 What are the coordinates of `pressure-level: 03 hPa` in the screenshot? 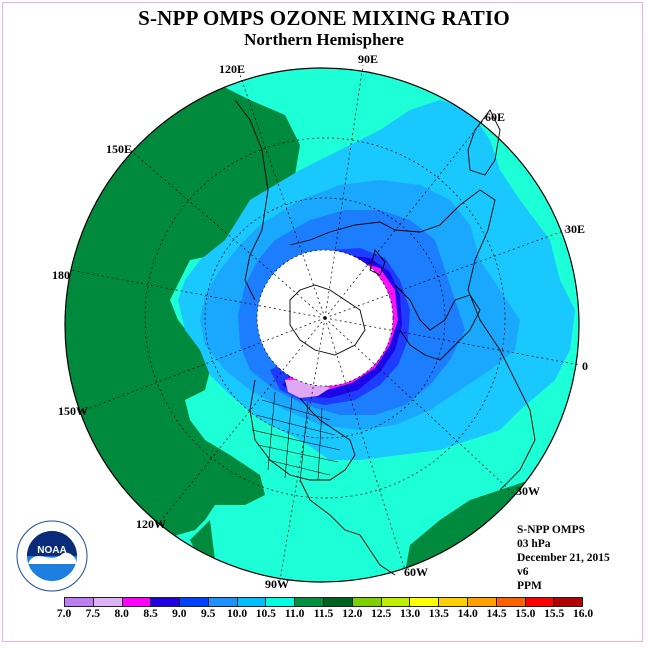 It's located at (534, 544).